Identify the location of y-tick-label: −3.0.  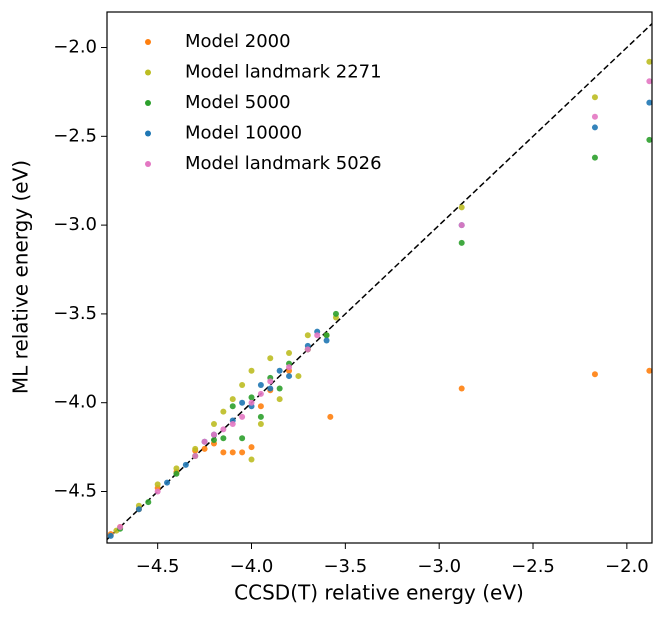
(75, 224).